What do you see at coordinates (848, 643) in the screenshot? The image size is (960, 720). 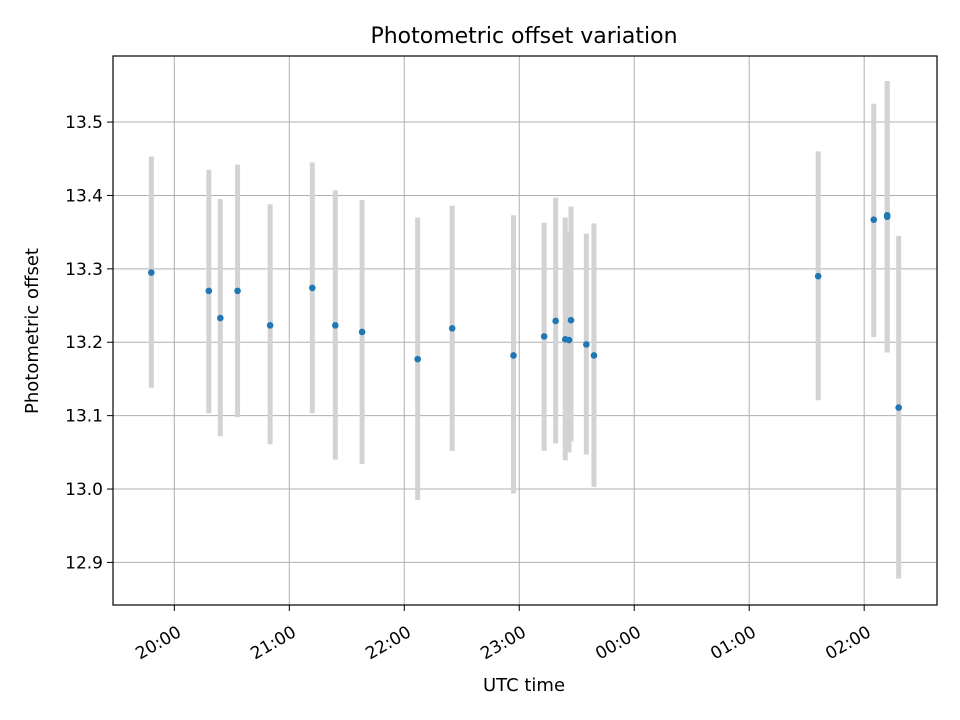 I see `x-tick-label: 02:00` at bounding box center [848, 643].